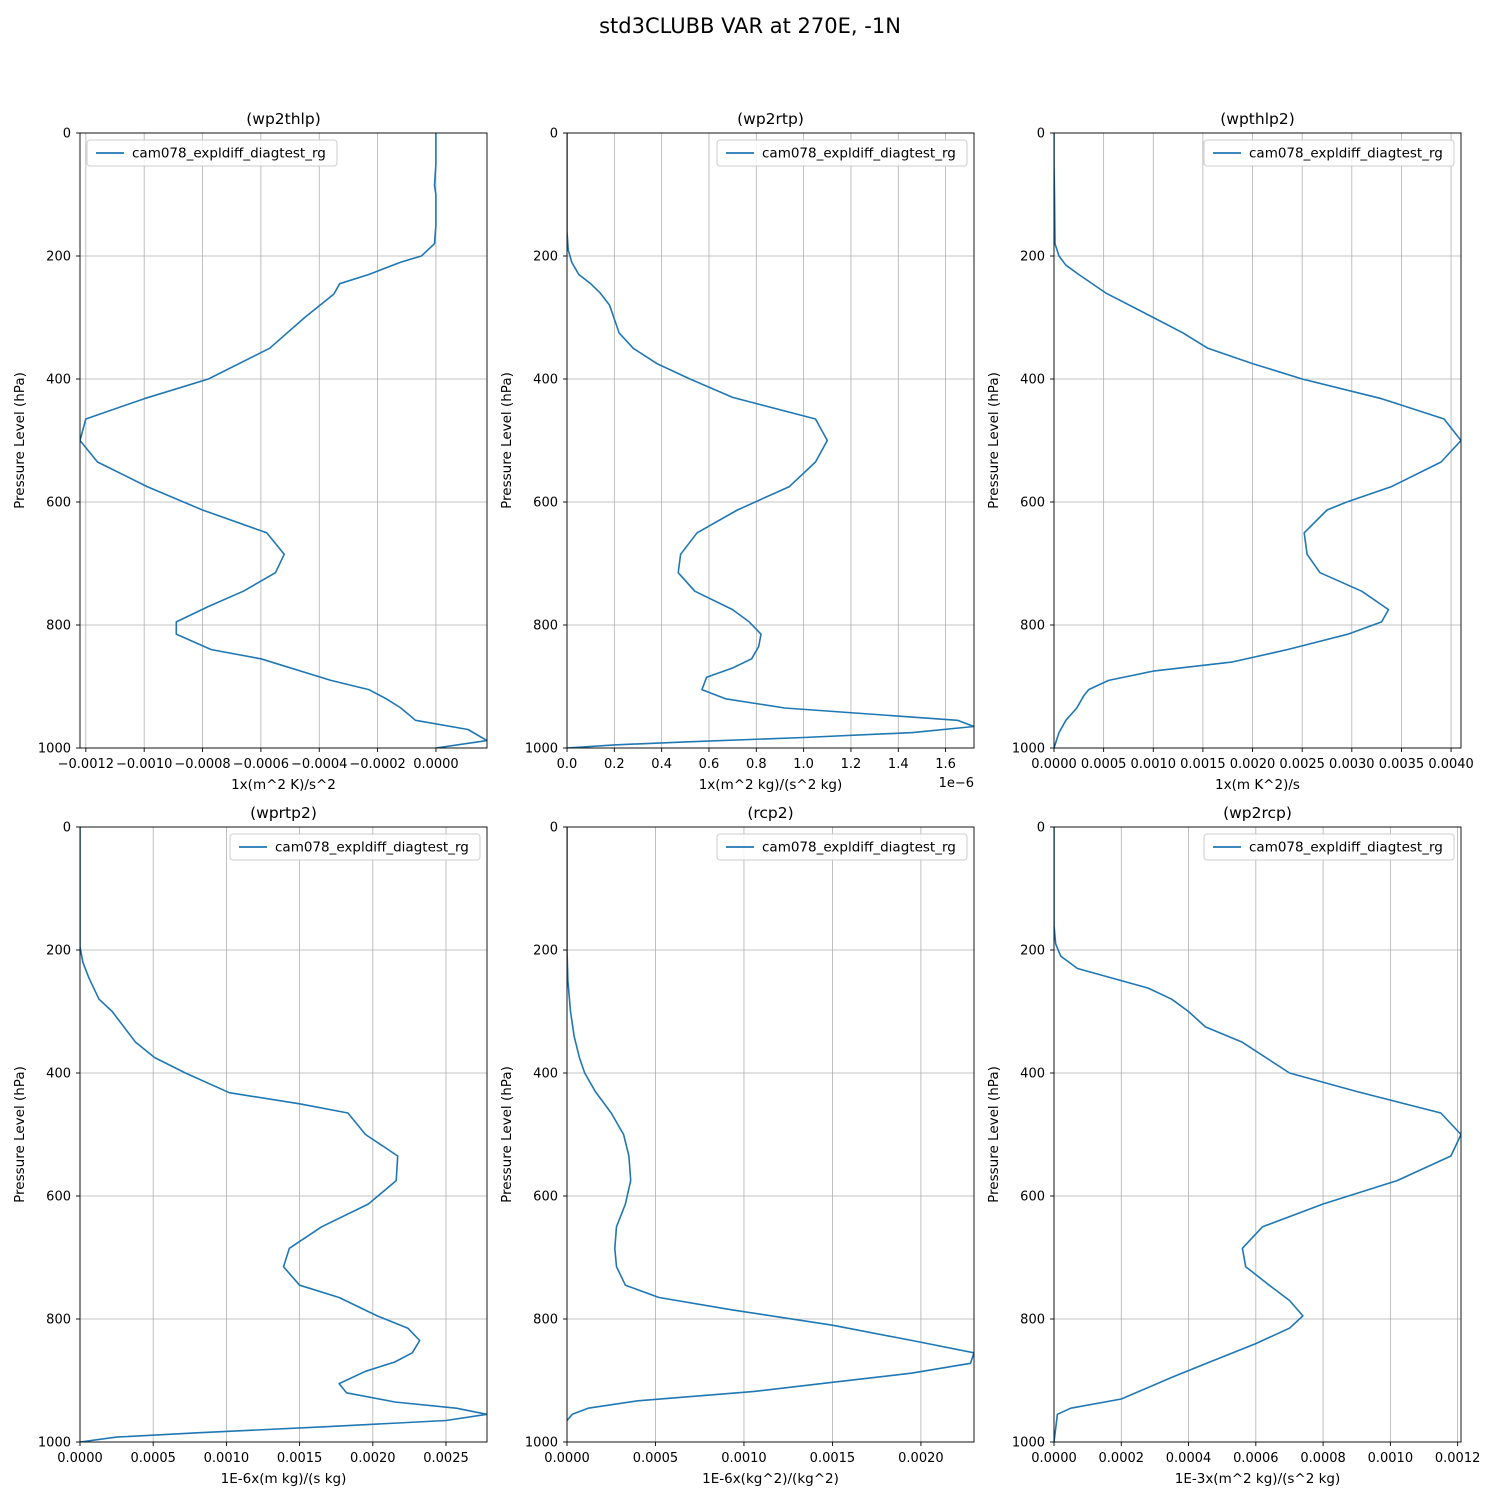 Image resolution: width=1500 pixels, height=1505 pixels. What do you see at coordinates (261, 764) in the screenshot?
I see `x-tick-label: −0.0006` at bounding box center [261, 764].